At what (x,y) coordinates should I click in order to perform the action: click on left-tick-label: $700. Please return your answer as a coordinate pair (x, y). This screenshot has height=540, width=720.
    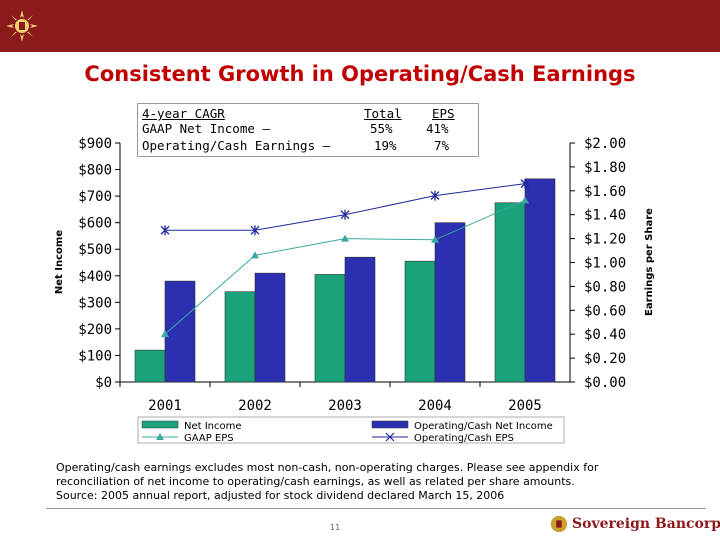
    Looking at the image, I should click on (95, 197).